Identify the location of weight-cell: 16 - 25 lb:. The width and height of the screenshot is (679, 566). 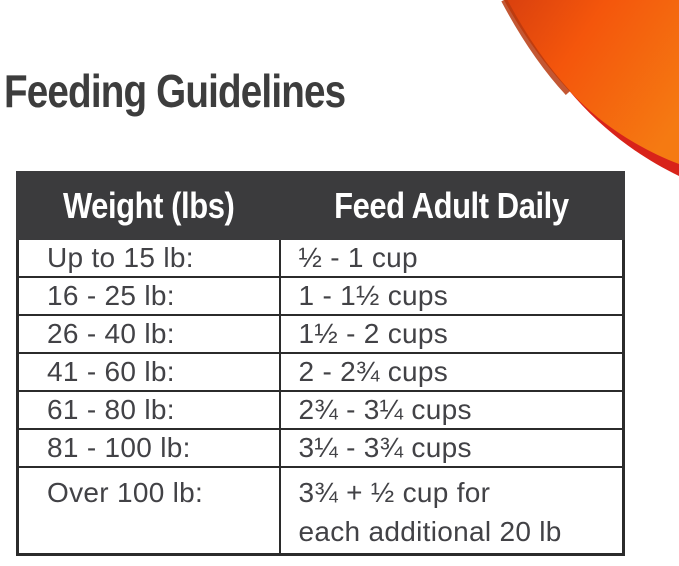
(148, 295).